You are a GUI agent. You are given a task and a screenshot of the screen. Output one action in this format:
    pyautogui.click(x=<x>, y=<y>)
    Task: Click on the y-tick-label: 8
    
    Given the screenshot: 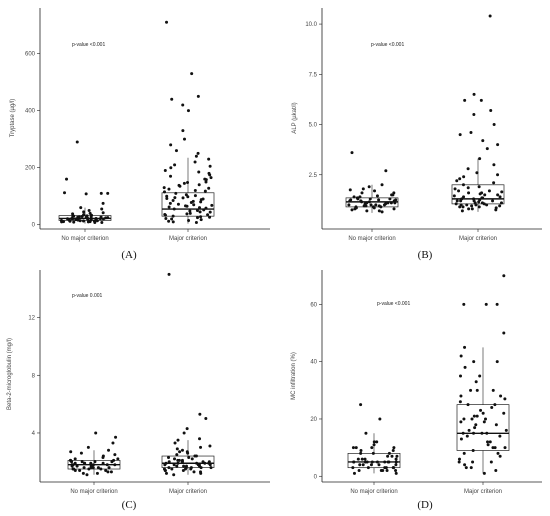 What is the action you would take?
    pyautogui.click(x=34, y=376)
    